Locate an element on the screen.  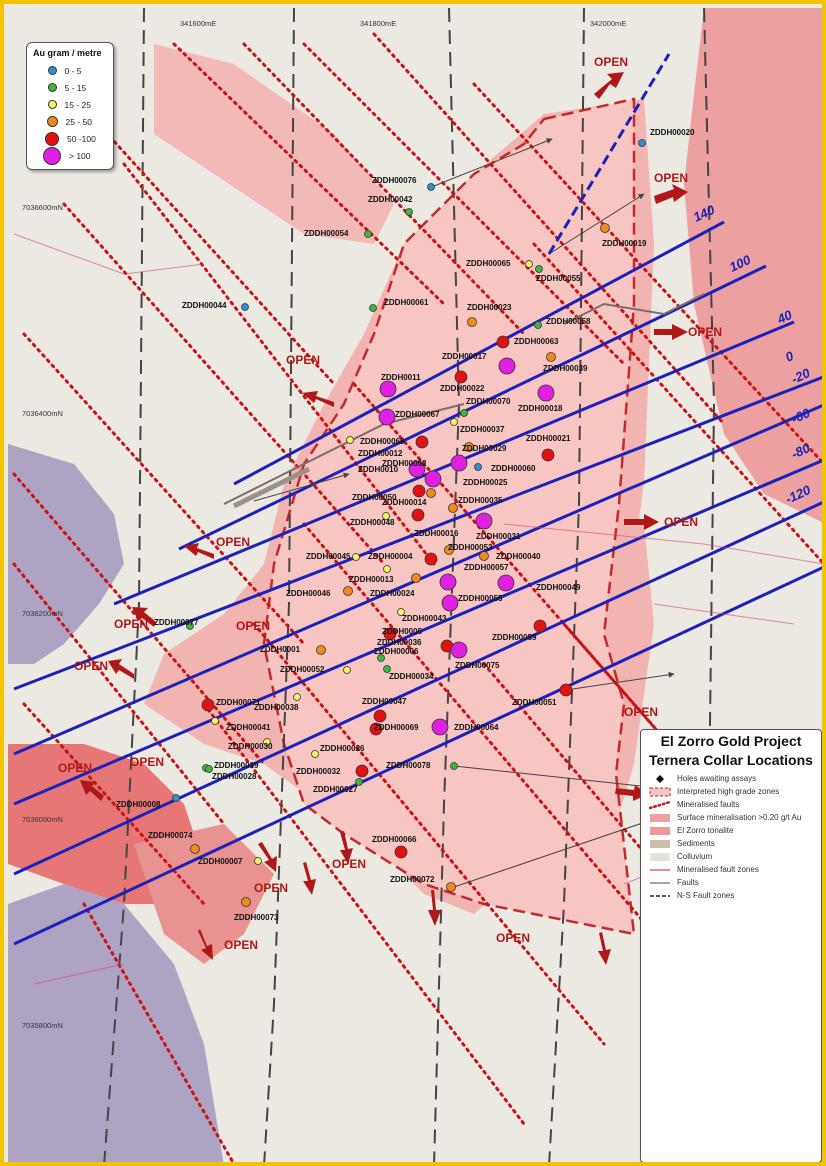
project-title: El Zorro Gold Project is located at coordinates (731, 741).